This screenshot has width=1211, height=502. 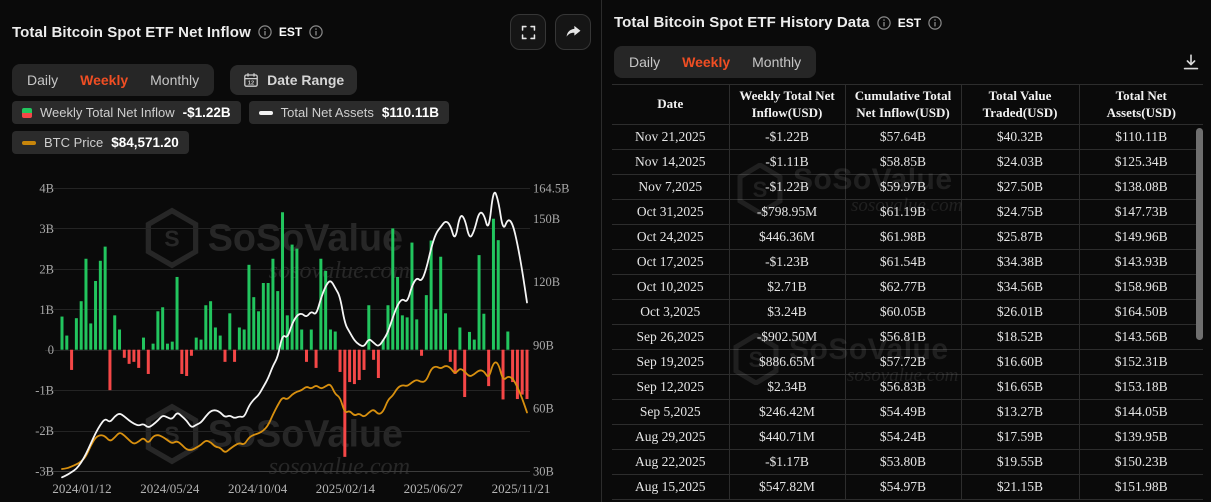 What do you see at coordinates (902, 162) in the screenshot?
I see `cell-cumulative: $58.85B` at bounding box center [902, 162].